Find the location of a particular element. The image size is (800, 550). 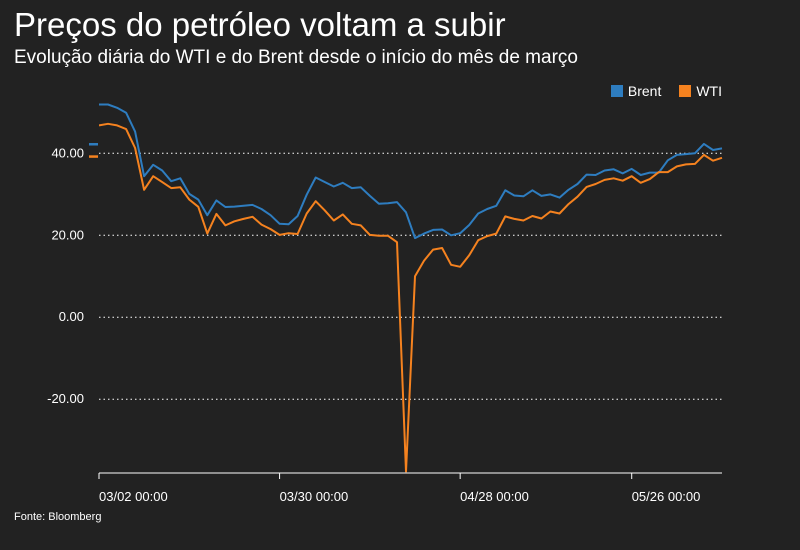

legend-item-wti: WTI is located at coordinates (700, 91).